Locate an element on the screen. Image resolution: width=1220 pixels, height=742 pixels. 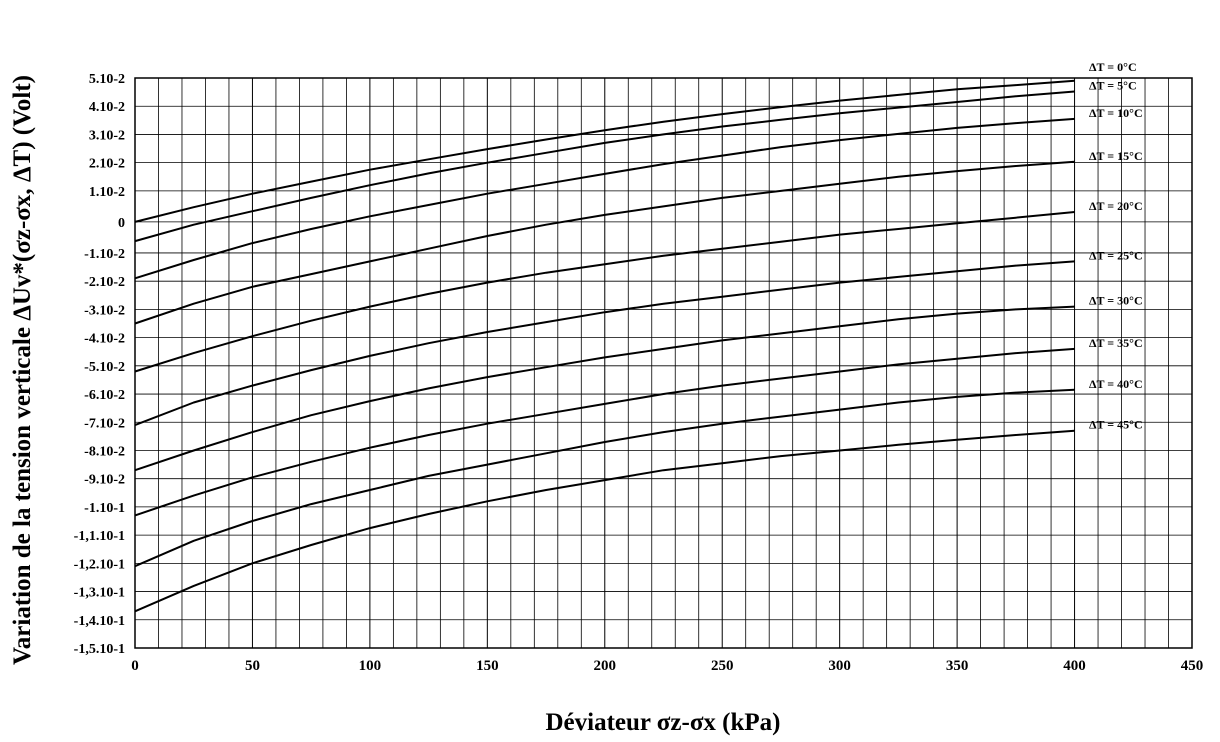
y-tick-label: 4.10-2 is located at coordinates (107, 107).